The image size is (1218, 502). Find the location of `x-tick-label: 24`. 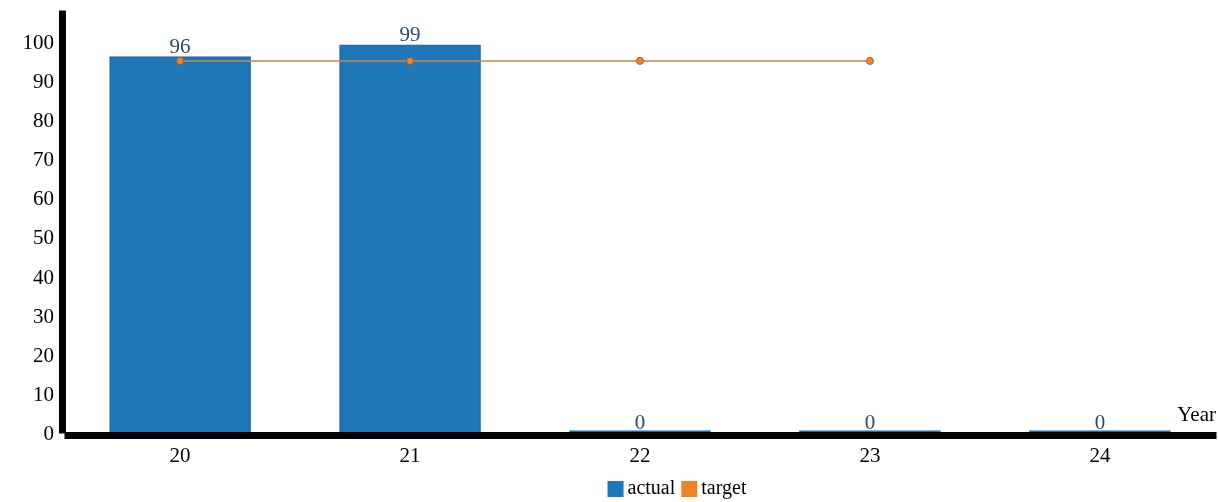

x-tick-label: 24 is located at coordinates (1100, 454).